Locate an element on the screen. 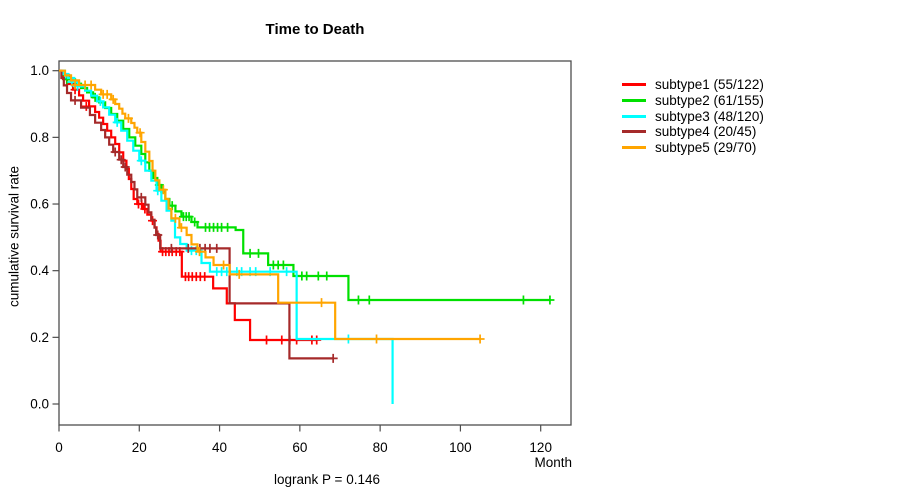 The width and height of the screenshot is (900, 500). legend-swatch-subtype4 is located at coordinates (634, 132).